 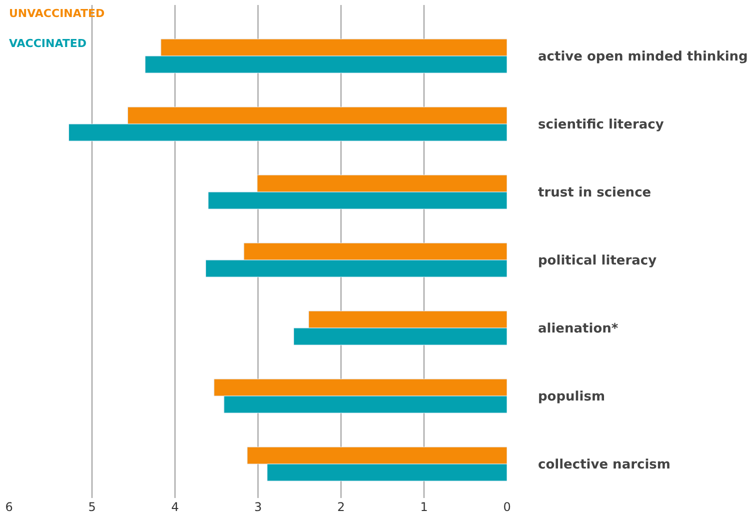 I want to click on text: UNVACCINATED, so click(x=57, y=13).